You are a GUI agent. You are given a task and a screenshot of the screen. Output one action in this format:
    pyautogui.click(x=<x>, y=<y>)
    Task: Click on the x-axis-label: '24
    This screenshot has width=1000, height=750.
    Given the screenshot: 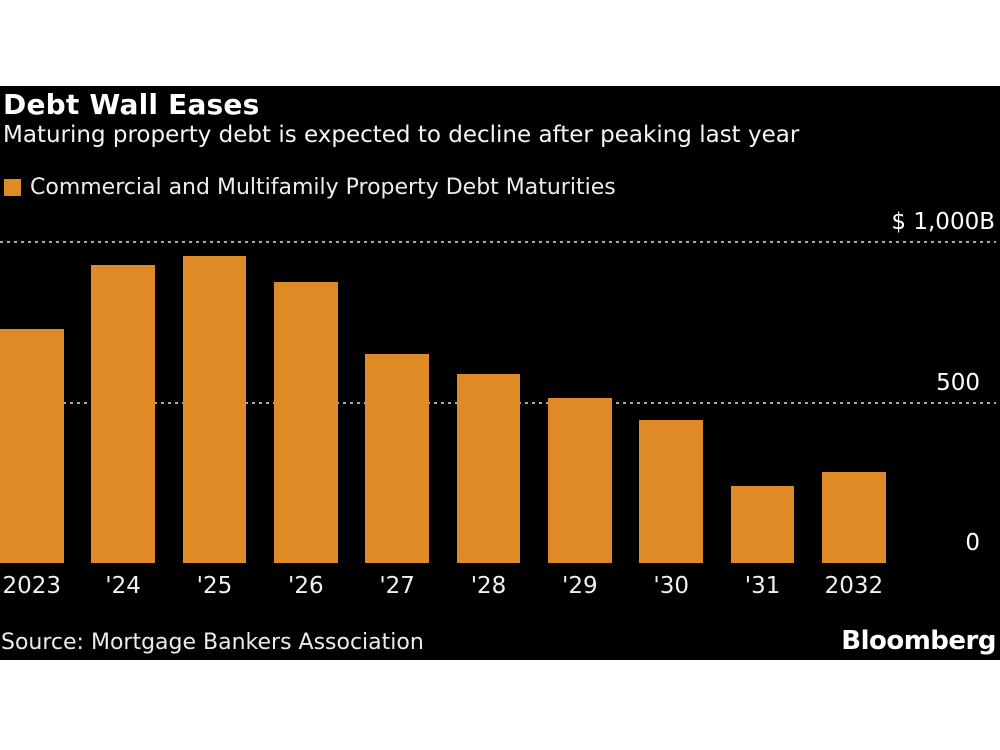 What is the action you would take?
    pyautogui.click(x=123, y=586)
    